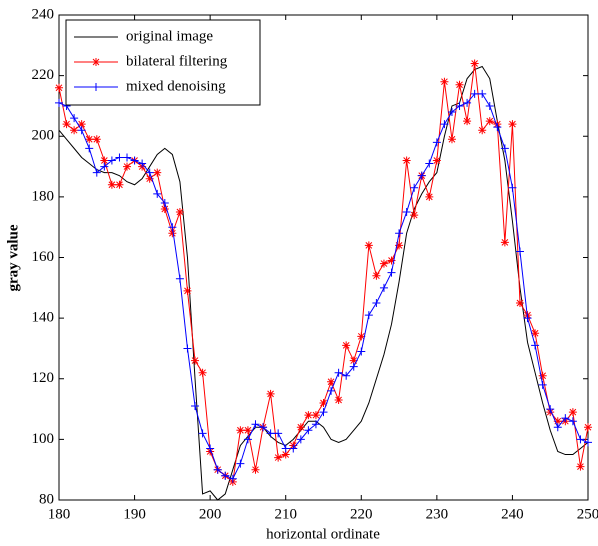 The image size is (598, 546). Describe the element at coordinates (43, 378) in the screenshot. I see `y-tick-label: 120` at that location.